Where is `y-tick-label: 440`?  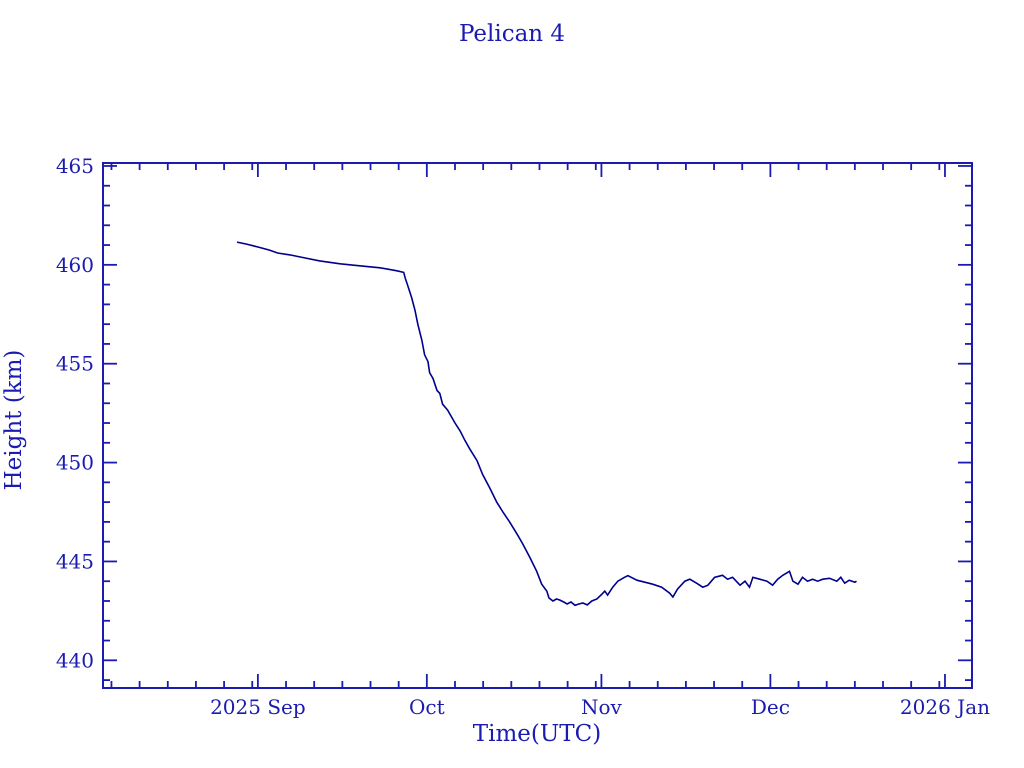 y-tick-label: 440 is located at coordinates (75, 660).